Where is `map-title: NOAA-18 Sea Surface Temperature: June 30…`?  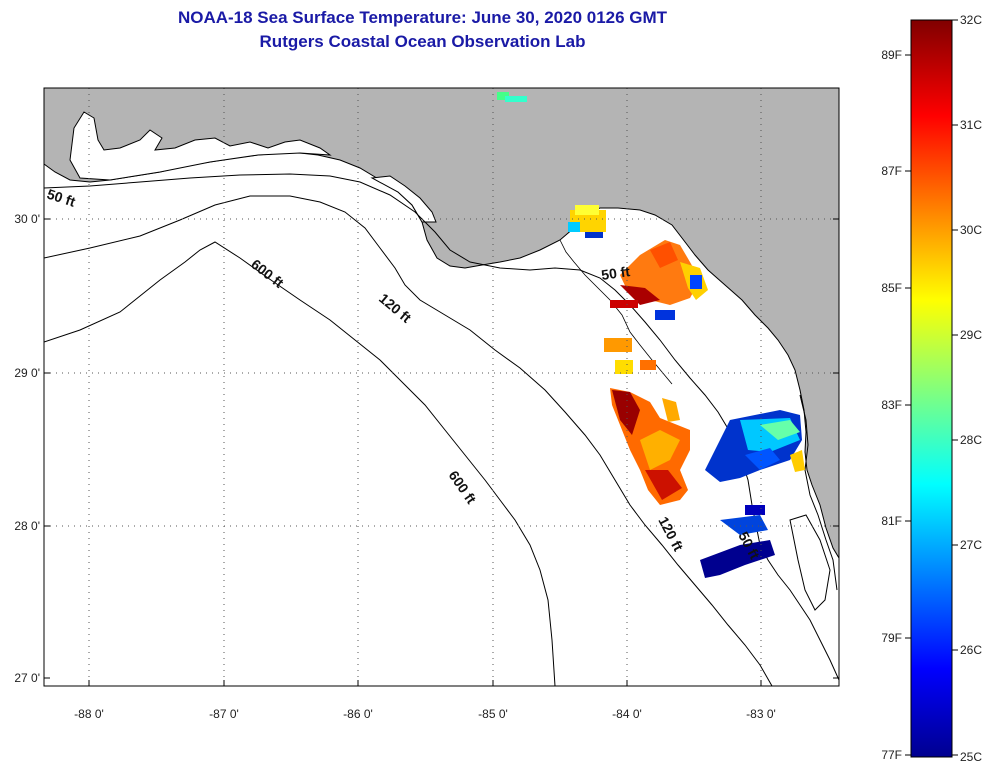 map-title: NOAA-18 Sea Surface Temperature: June 30… is located at coordinates (422, 17).